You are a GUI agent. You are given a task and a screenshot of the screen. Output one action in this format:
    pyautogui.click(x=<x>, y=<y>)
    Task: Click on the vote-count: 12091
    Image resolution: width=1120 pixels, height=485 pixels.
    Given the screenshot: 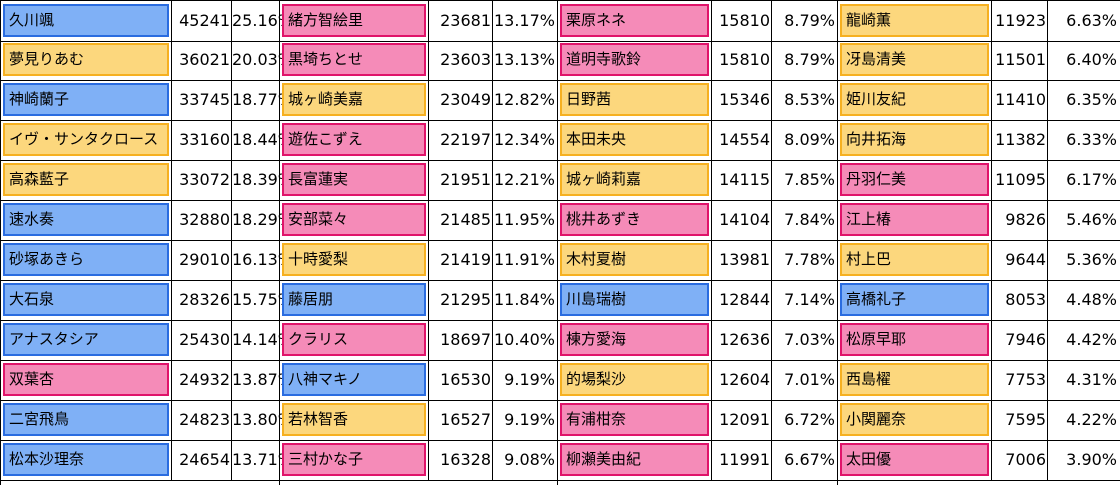 What is the action you would take?
    pyautogui.click(x=741, y=420)
    